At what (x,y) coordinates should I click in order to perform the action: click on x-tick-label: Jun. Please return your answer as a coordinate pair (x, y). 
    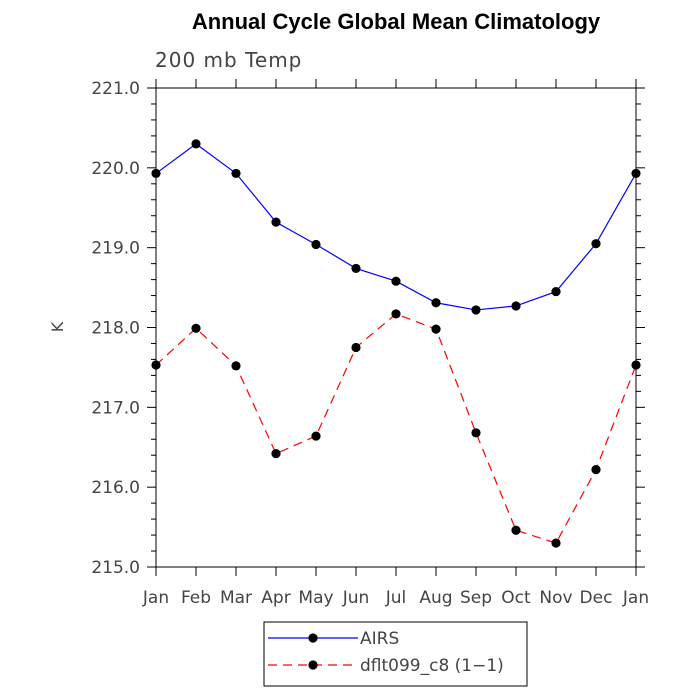
    Looking at the image, I should click on (356, 598).